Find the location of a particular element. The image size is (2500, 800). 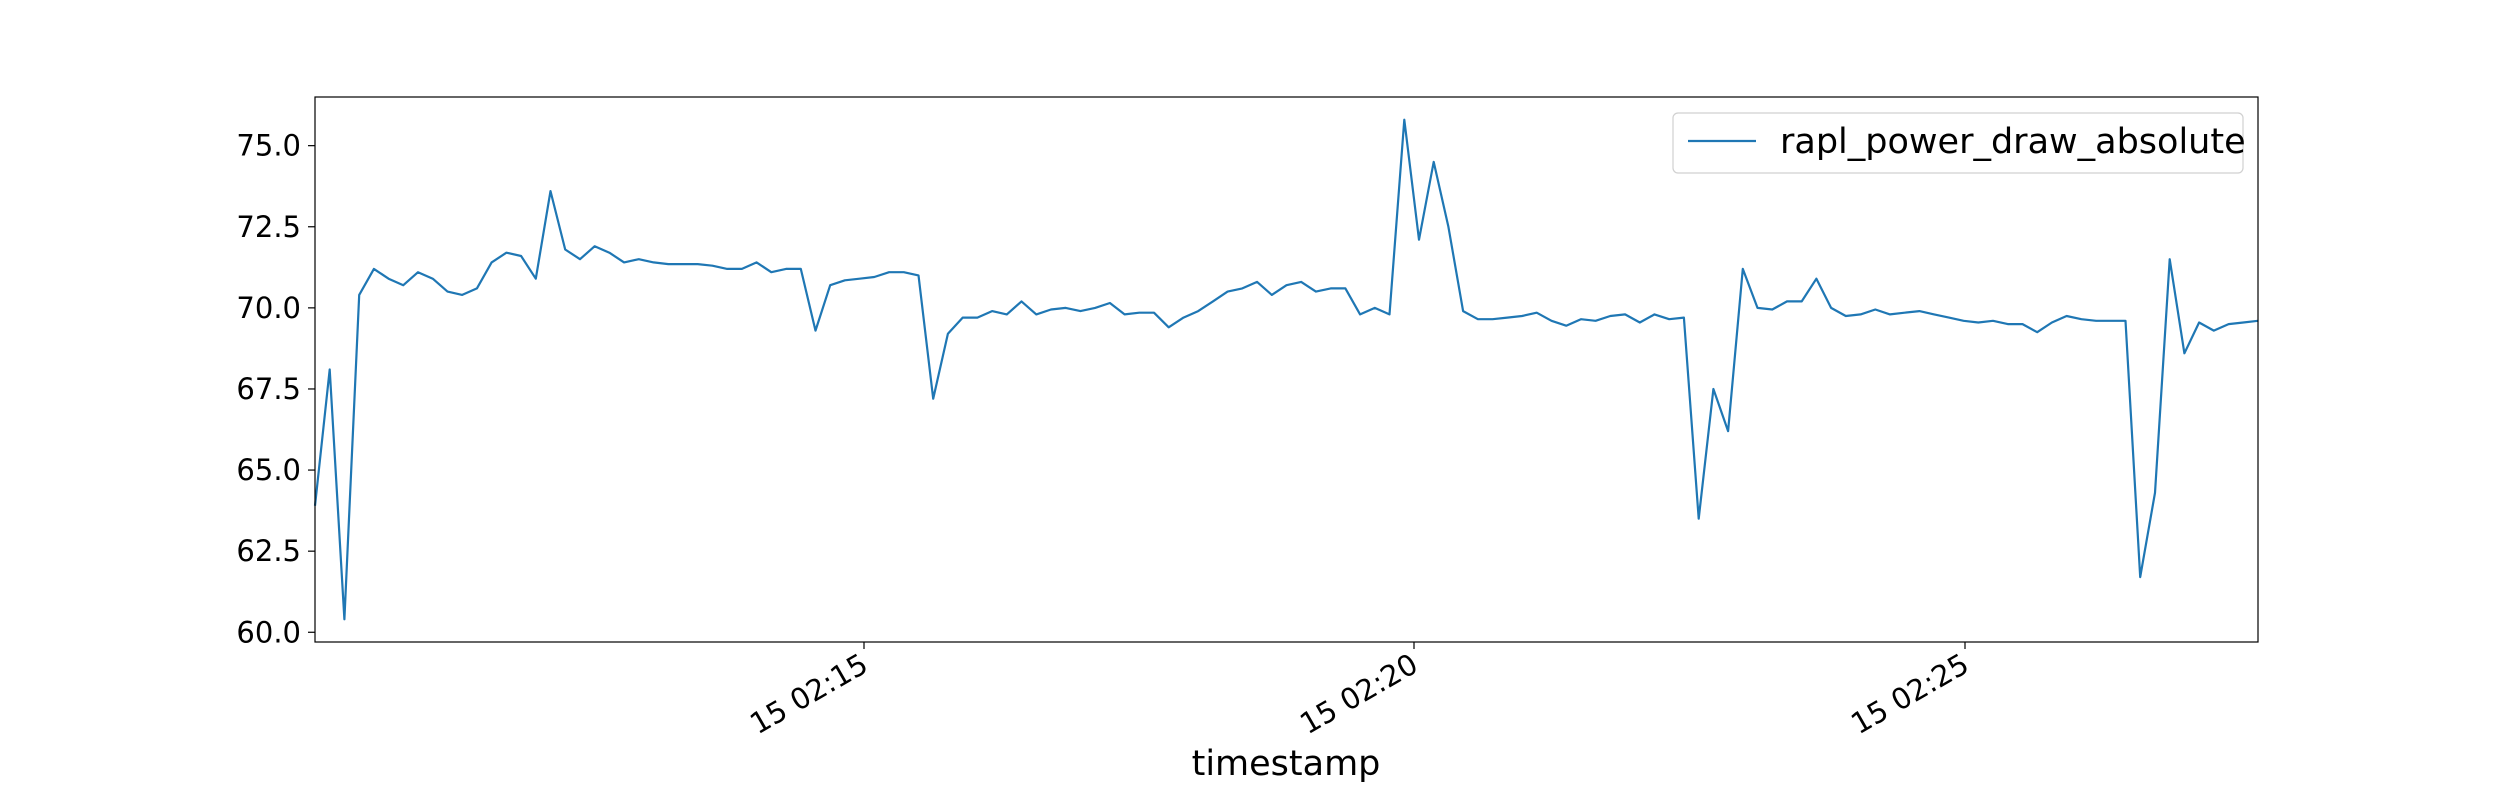

y-tick-label: 72.5 is located at coordinates (268, 227).